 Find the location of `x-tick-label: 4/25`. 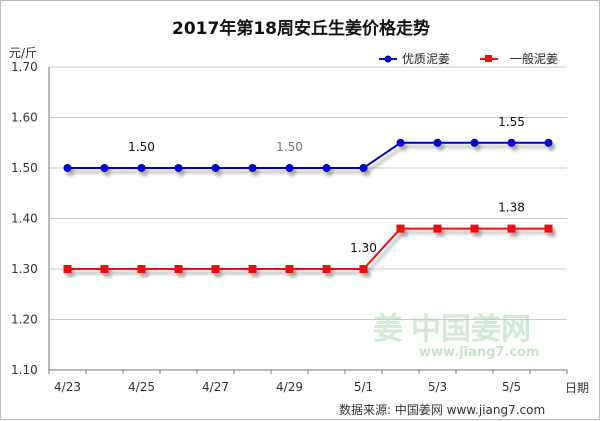

x-tick-label: 4/25 is located at coordinates (141, 387).